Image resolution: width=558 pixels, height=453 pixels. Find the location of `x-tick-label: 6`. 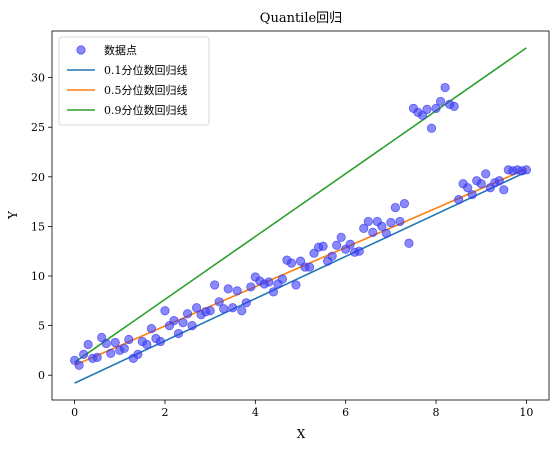

x-tick-label: 6 is located at coordinates (345, 412).